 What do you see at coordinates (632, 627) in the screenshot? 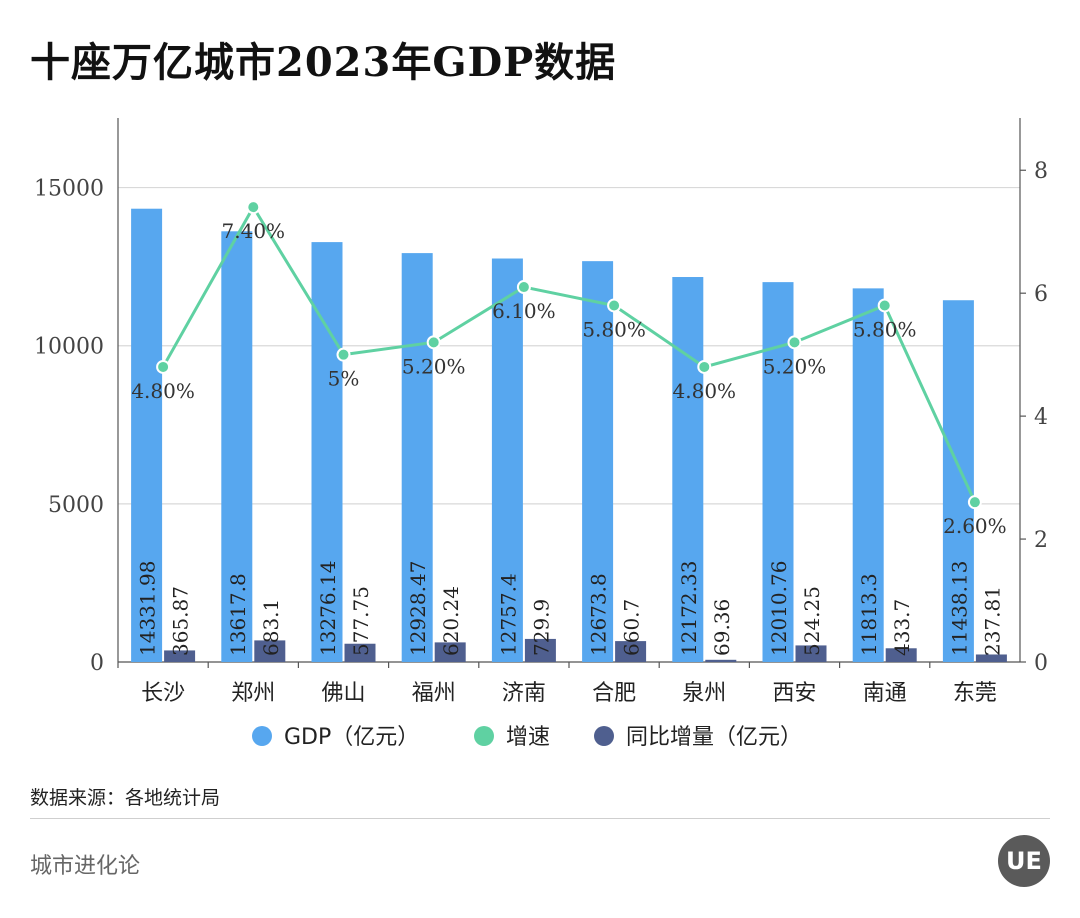
I see `increase-value-label: 660.7` at bounding box center [632, 627].